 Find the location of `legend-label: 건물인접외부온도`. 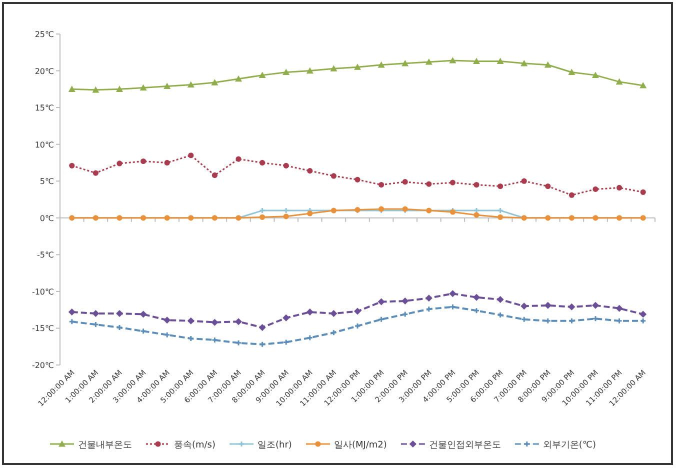

legend-label: 건물인접외부온도 is located at coordinates (464, 445).